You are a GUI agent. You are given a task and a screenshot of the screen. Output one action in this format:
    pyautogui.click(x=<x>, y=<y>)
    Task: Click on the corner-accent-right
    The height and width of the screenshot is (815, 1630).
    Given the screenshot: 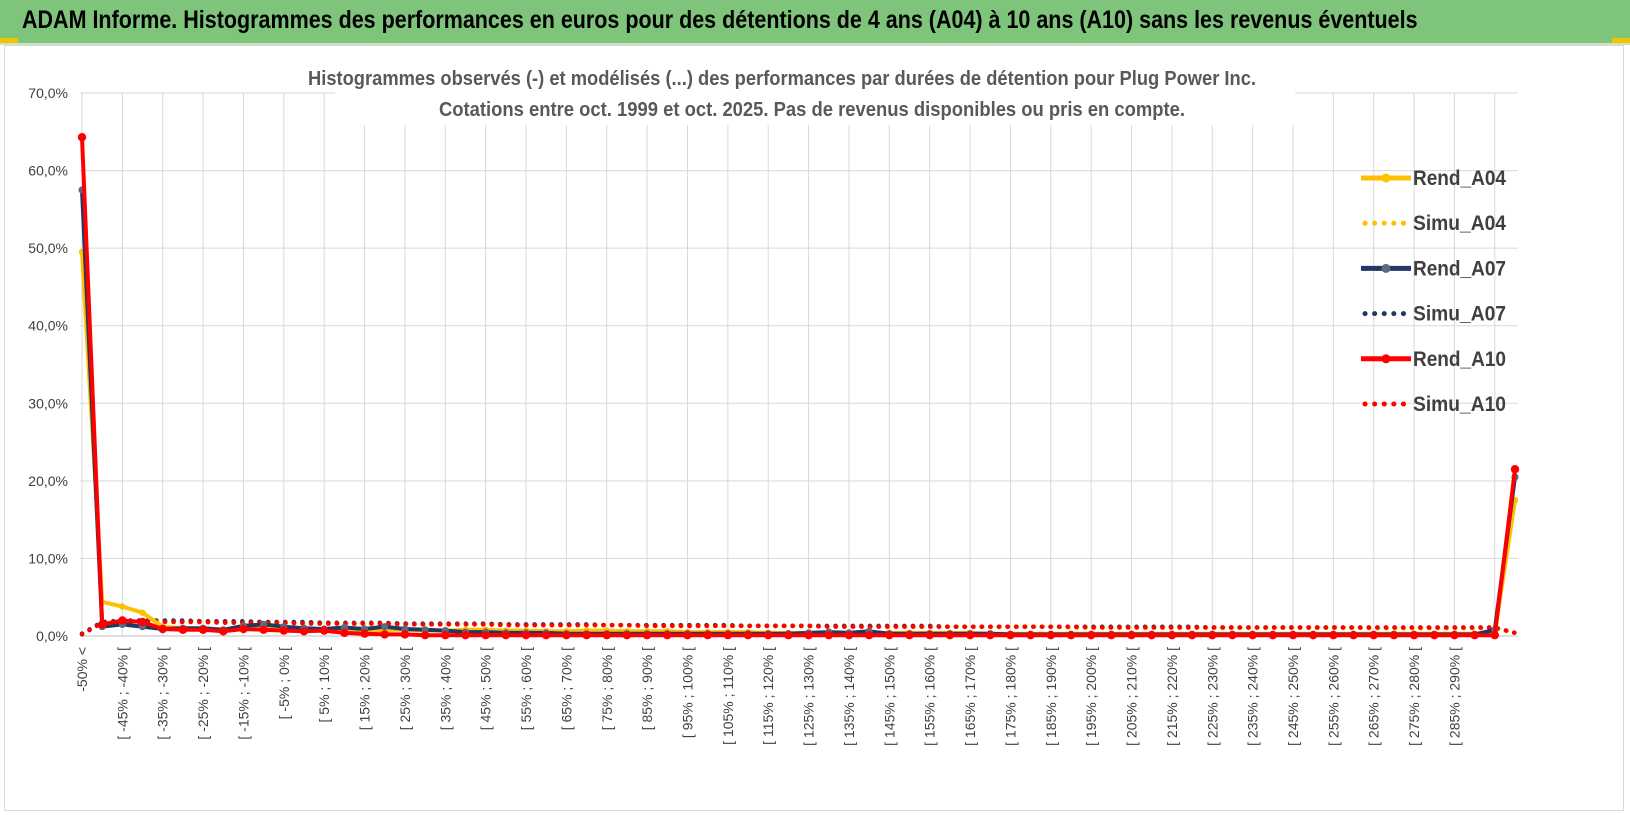 What is the action you would take?
    pyautogui.click(x=1621, y=40)
    